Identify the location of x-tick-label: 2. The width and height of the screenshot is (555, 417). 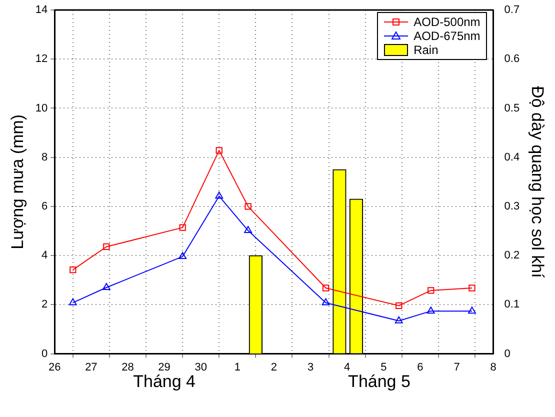
(274, 367).